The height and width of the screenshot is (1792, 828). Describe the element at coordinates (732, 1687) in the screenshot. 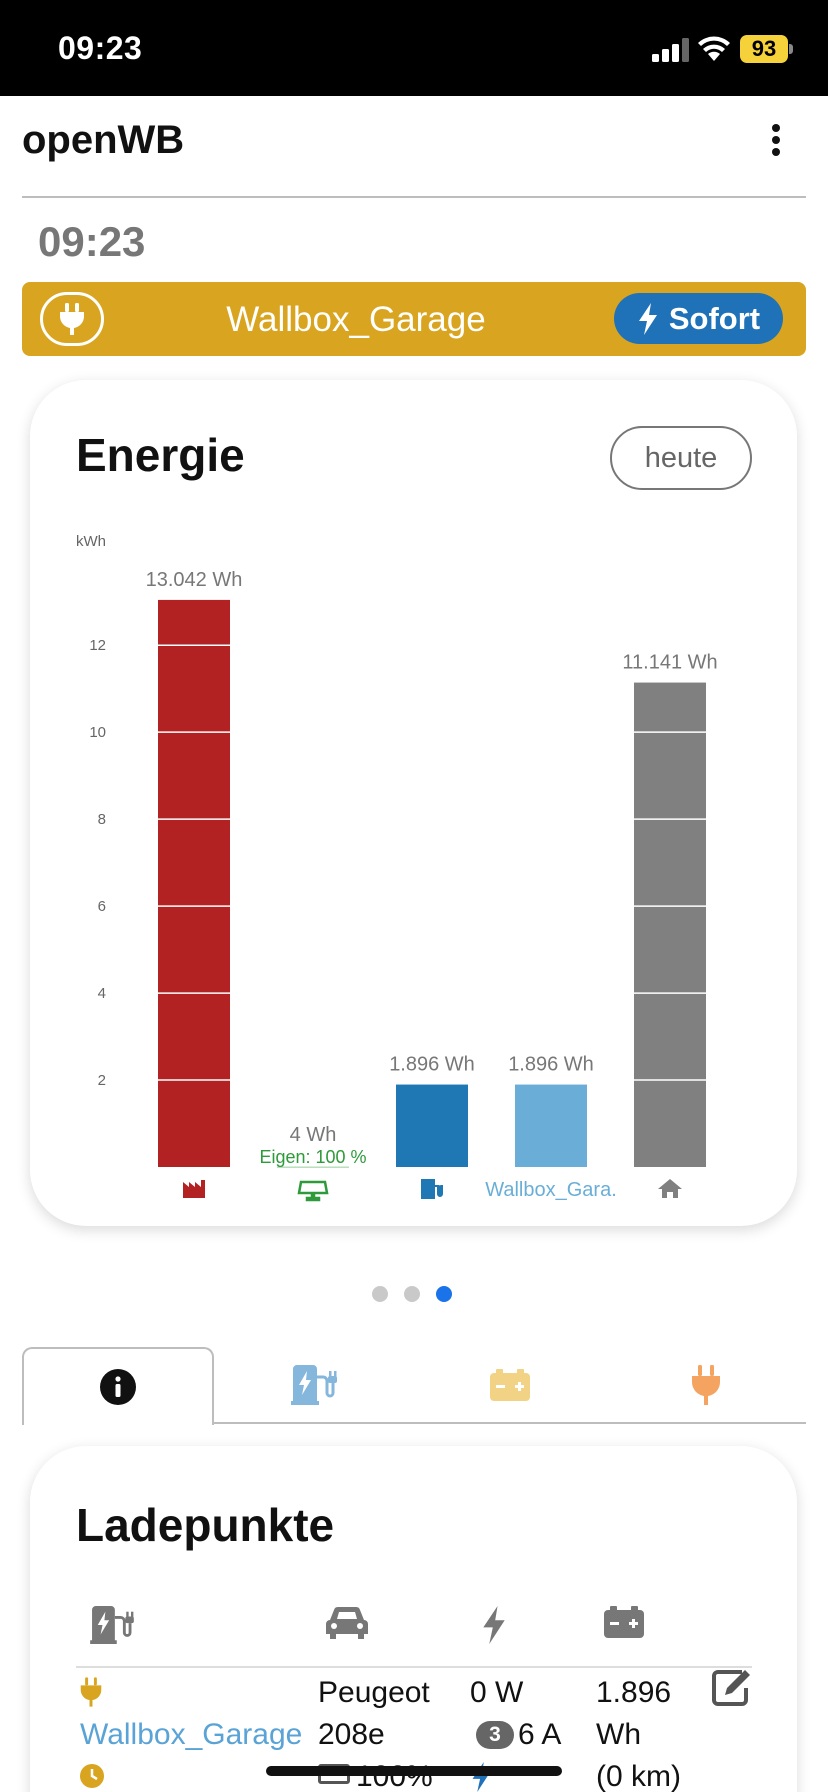

I see `edit-icon` at that location.